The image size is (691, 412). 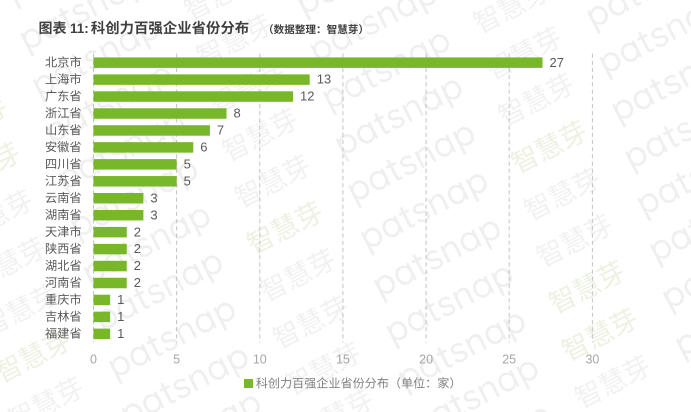 I want to click on svg-text: 25, so click(x=509, y=360).